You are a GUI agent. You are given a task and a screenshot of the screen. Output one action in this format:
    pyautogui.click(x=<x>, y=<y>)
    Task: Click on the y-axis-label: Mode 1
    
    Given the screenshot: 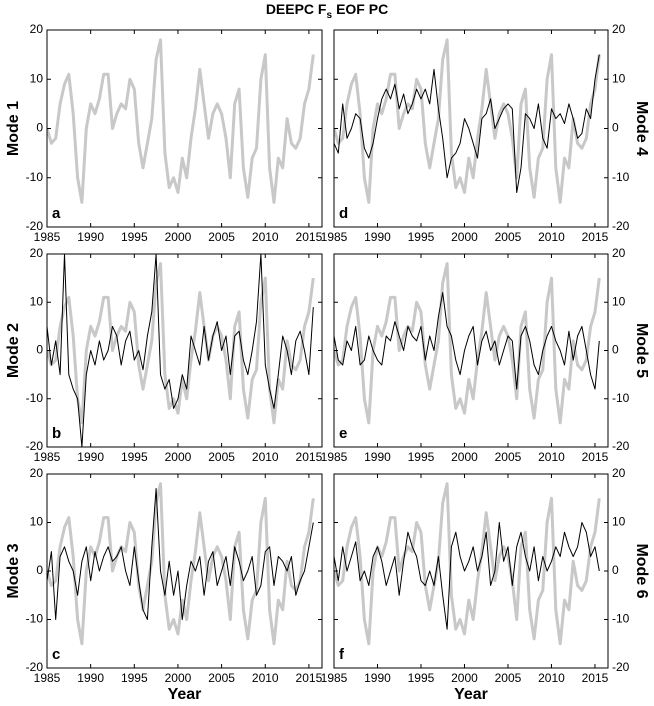 What is the action you would take?
    pyautogui.click(x=13, y=128)
    